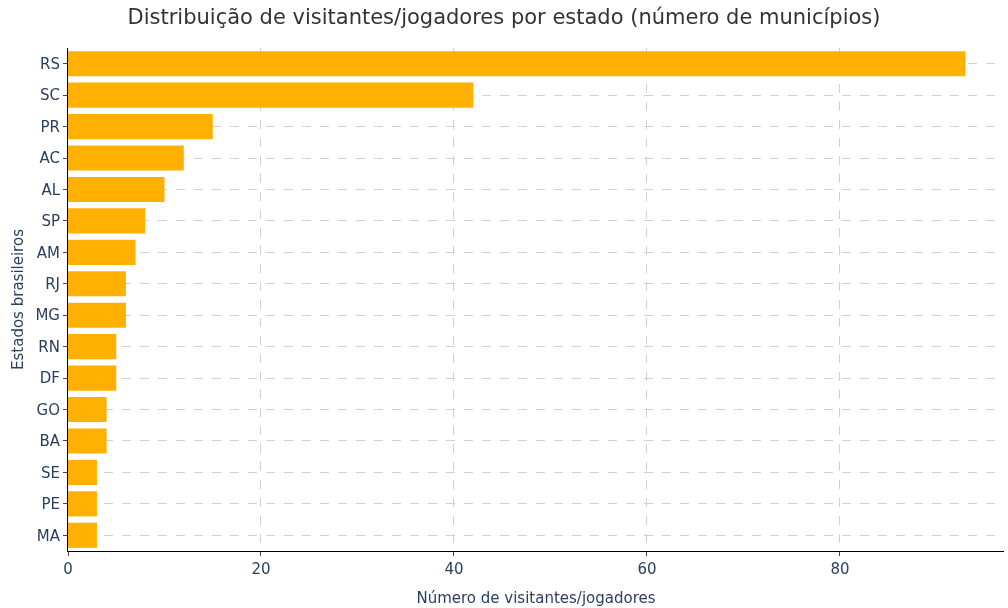 Image resolution: width=1008 pixels, height=608 pixels. Describe the element at coordinates (840, 569) in the screenshot. I see `x-tick-label: 80` at that location.